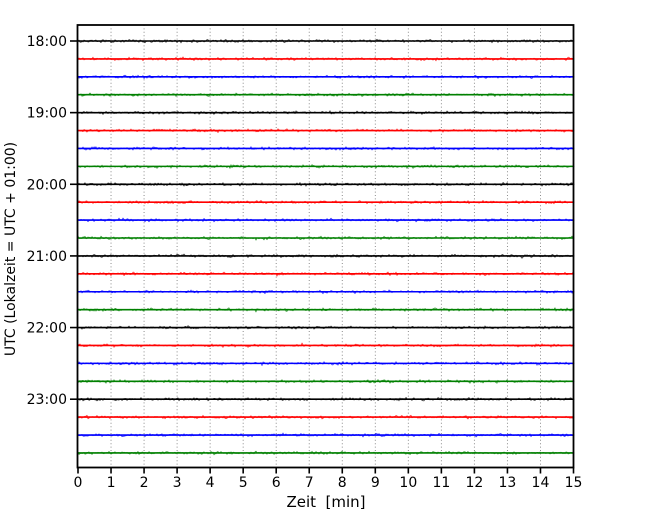  Describe the element at coordinates (408, 483) in the screenshot. I see `x-tick-label: 10` at that location.